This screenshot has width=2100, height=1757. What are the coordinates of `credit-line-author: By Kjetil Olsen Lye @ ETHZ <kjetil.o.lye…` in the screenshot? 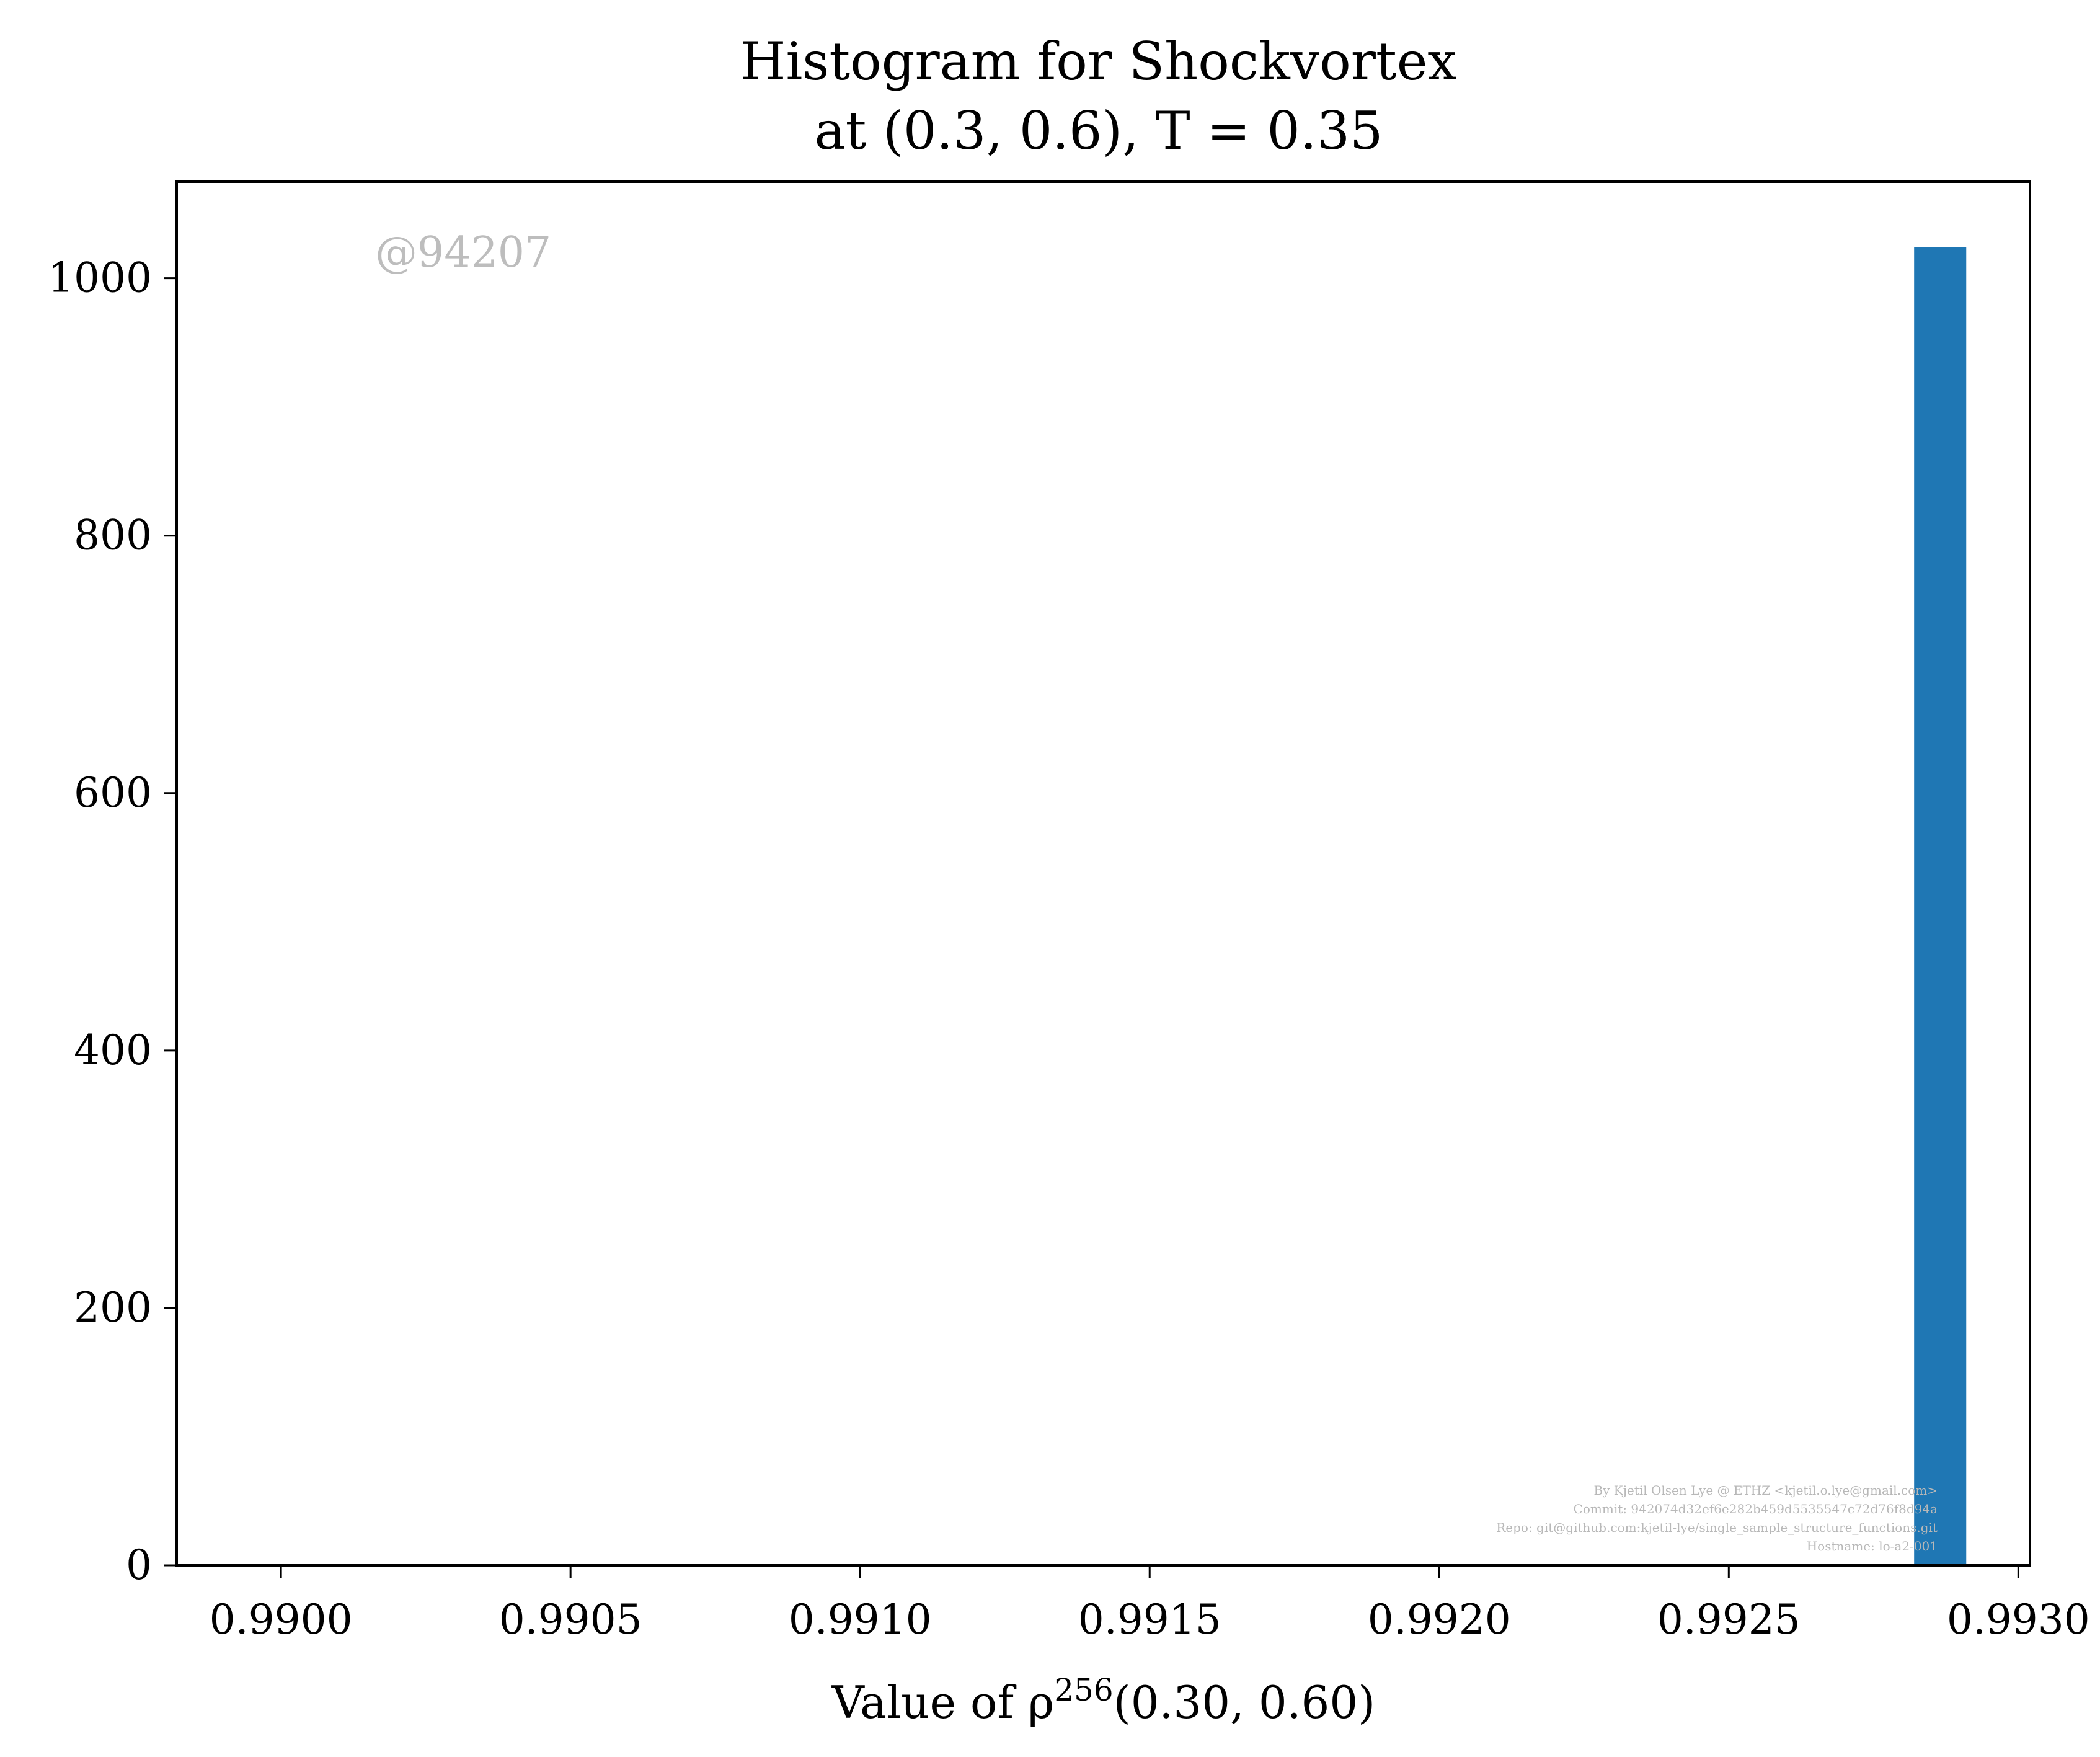 It's located at (1765, 1490).